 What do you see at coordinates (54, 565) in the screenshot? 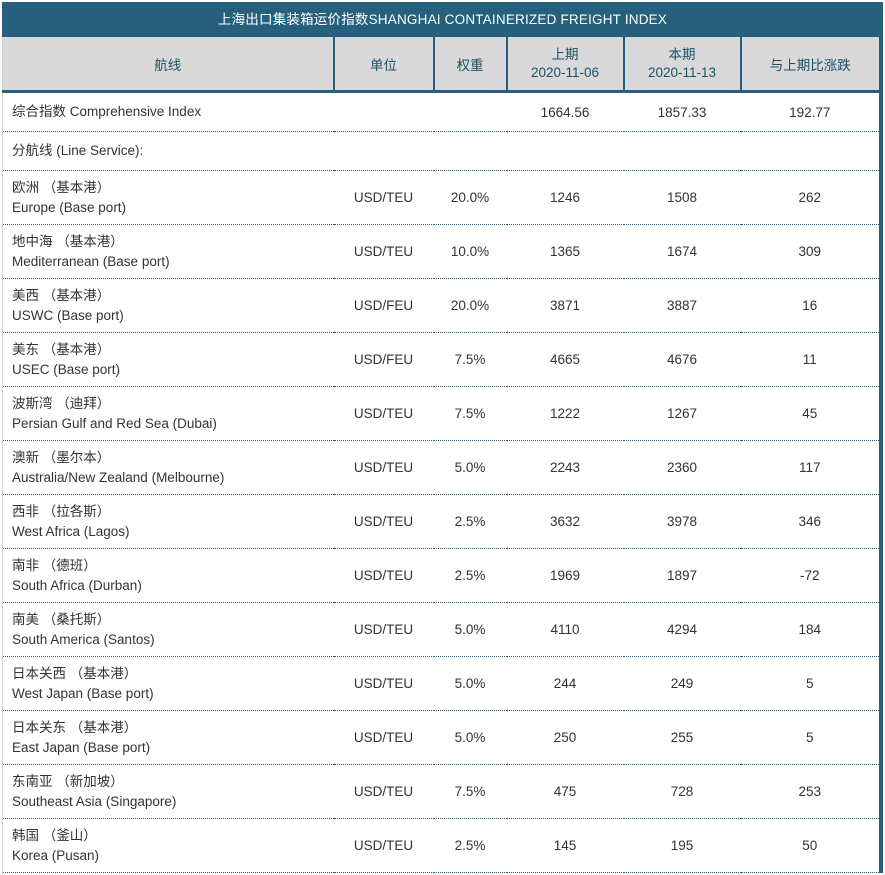
I see `route-name-cn: 南非 （德班）` at bounding box center [54, 565].